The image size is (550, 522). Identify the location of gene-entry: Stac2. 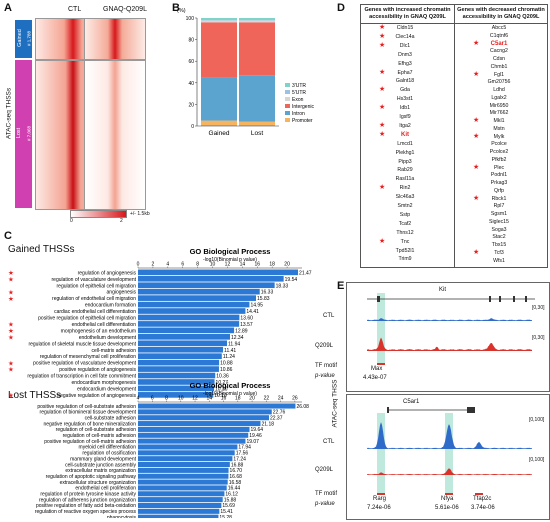
(499, 237).